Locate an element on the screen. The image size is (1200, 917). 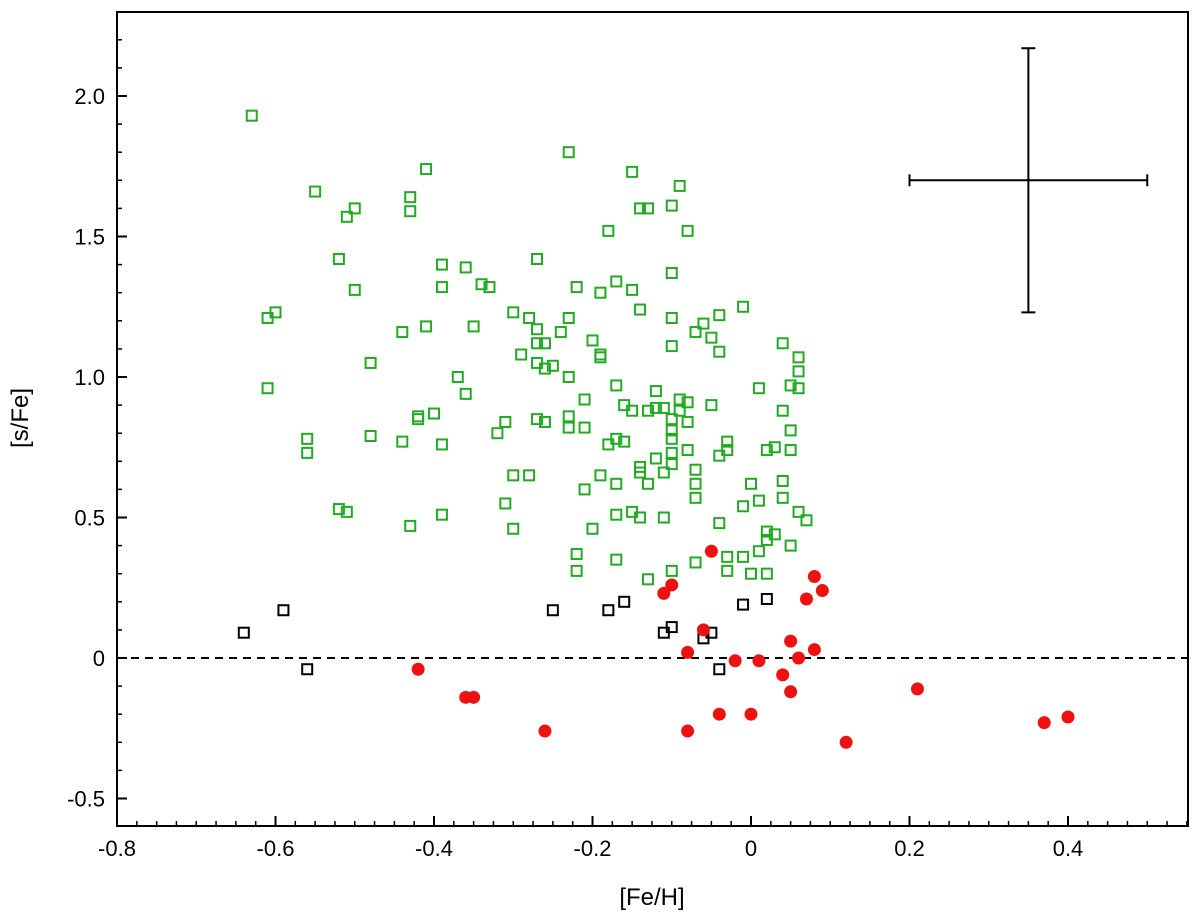
y-tick-label: 2.0 is located at coordinates (89, 96).